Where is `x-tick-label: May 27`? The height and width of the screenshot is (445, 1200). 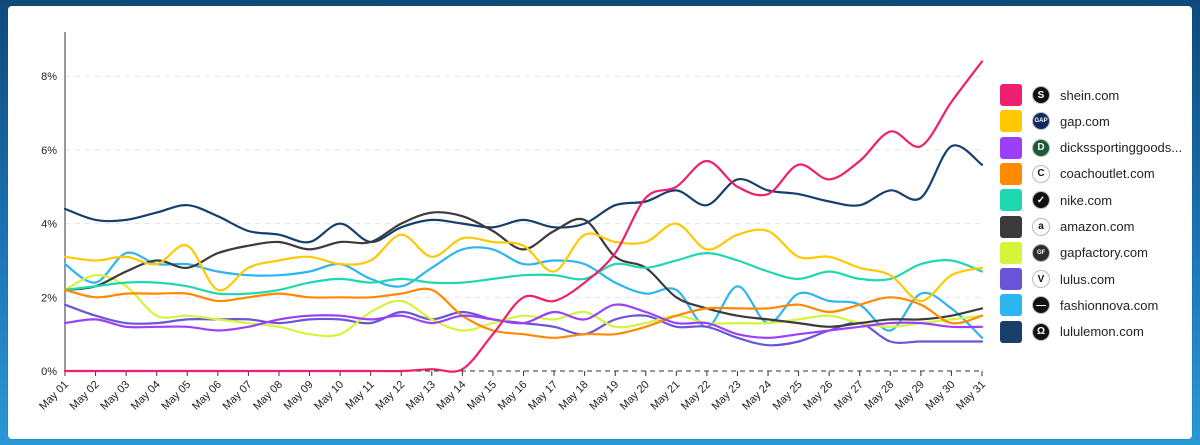 x-tick-label: May 27 is located at coordinates (849, 396).